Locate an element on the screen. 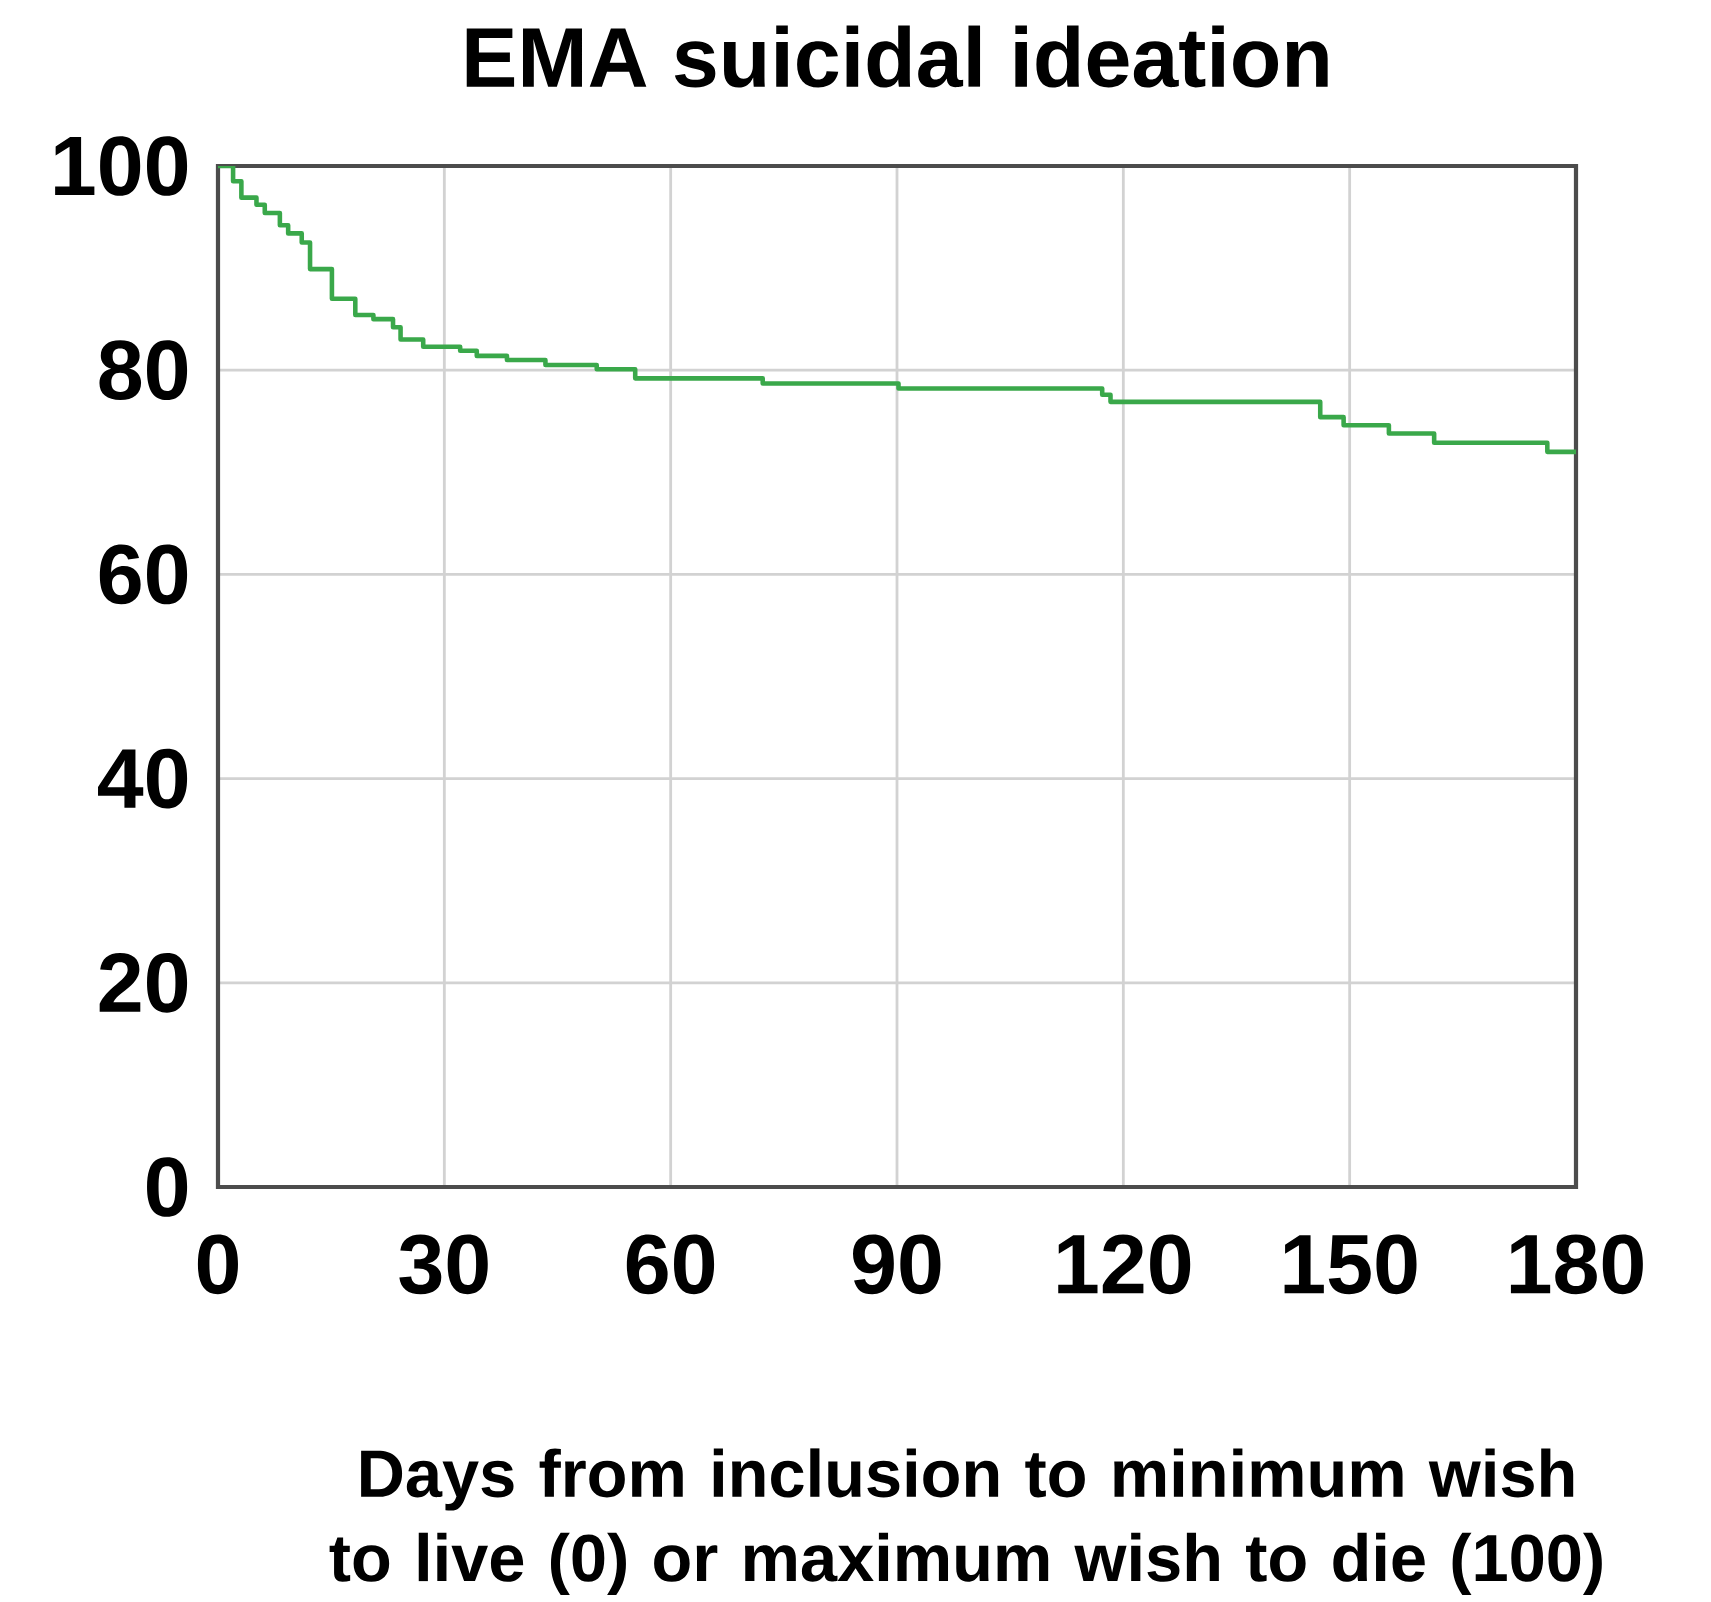 The image size is (1711, 1602). x-tick-label: 30 is located at coordinates (443, 1264).